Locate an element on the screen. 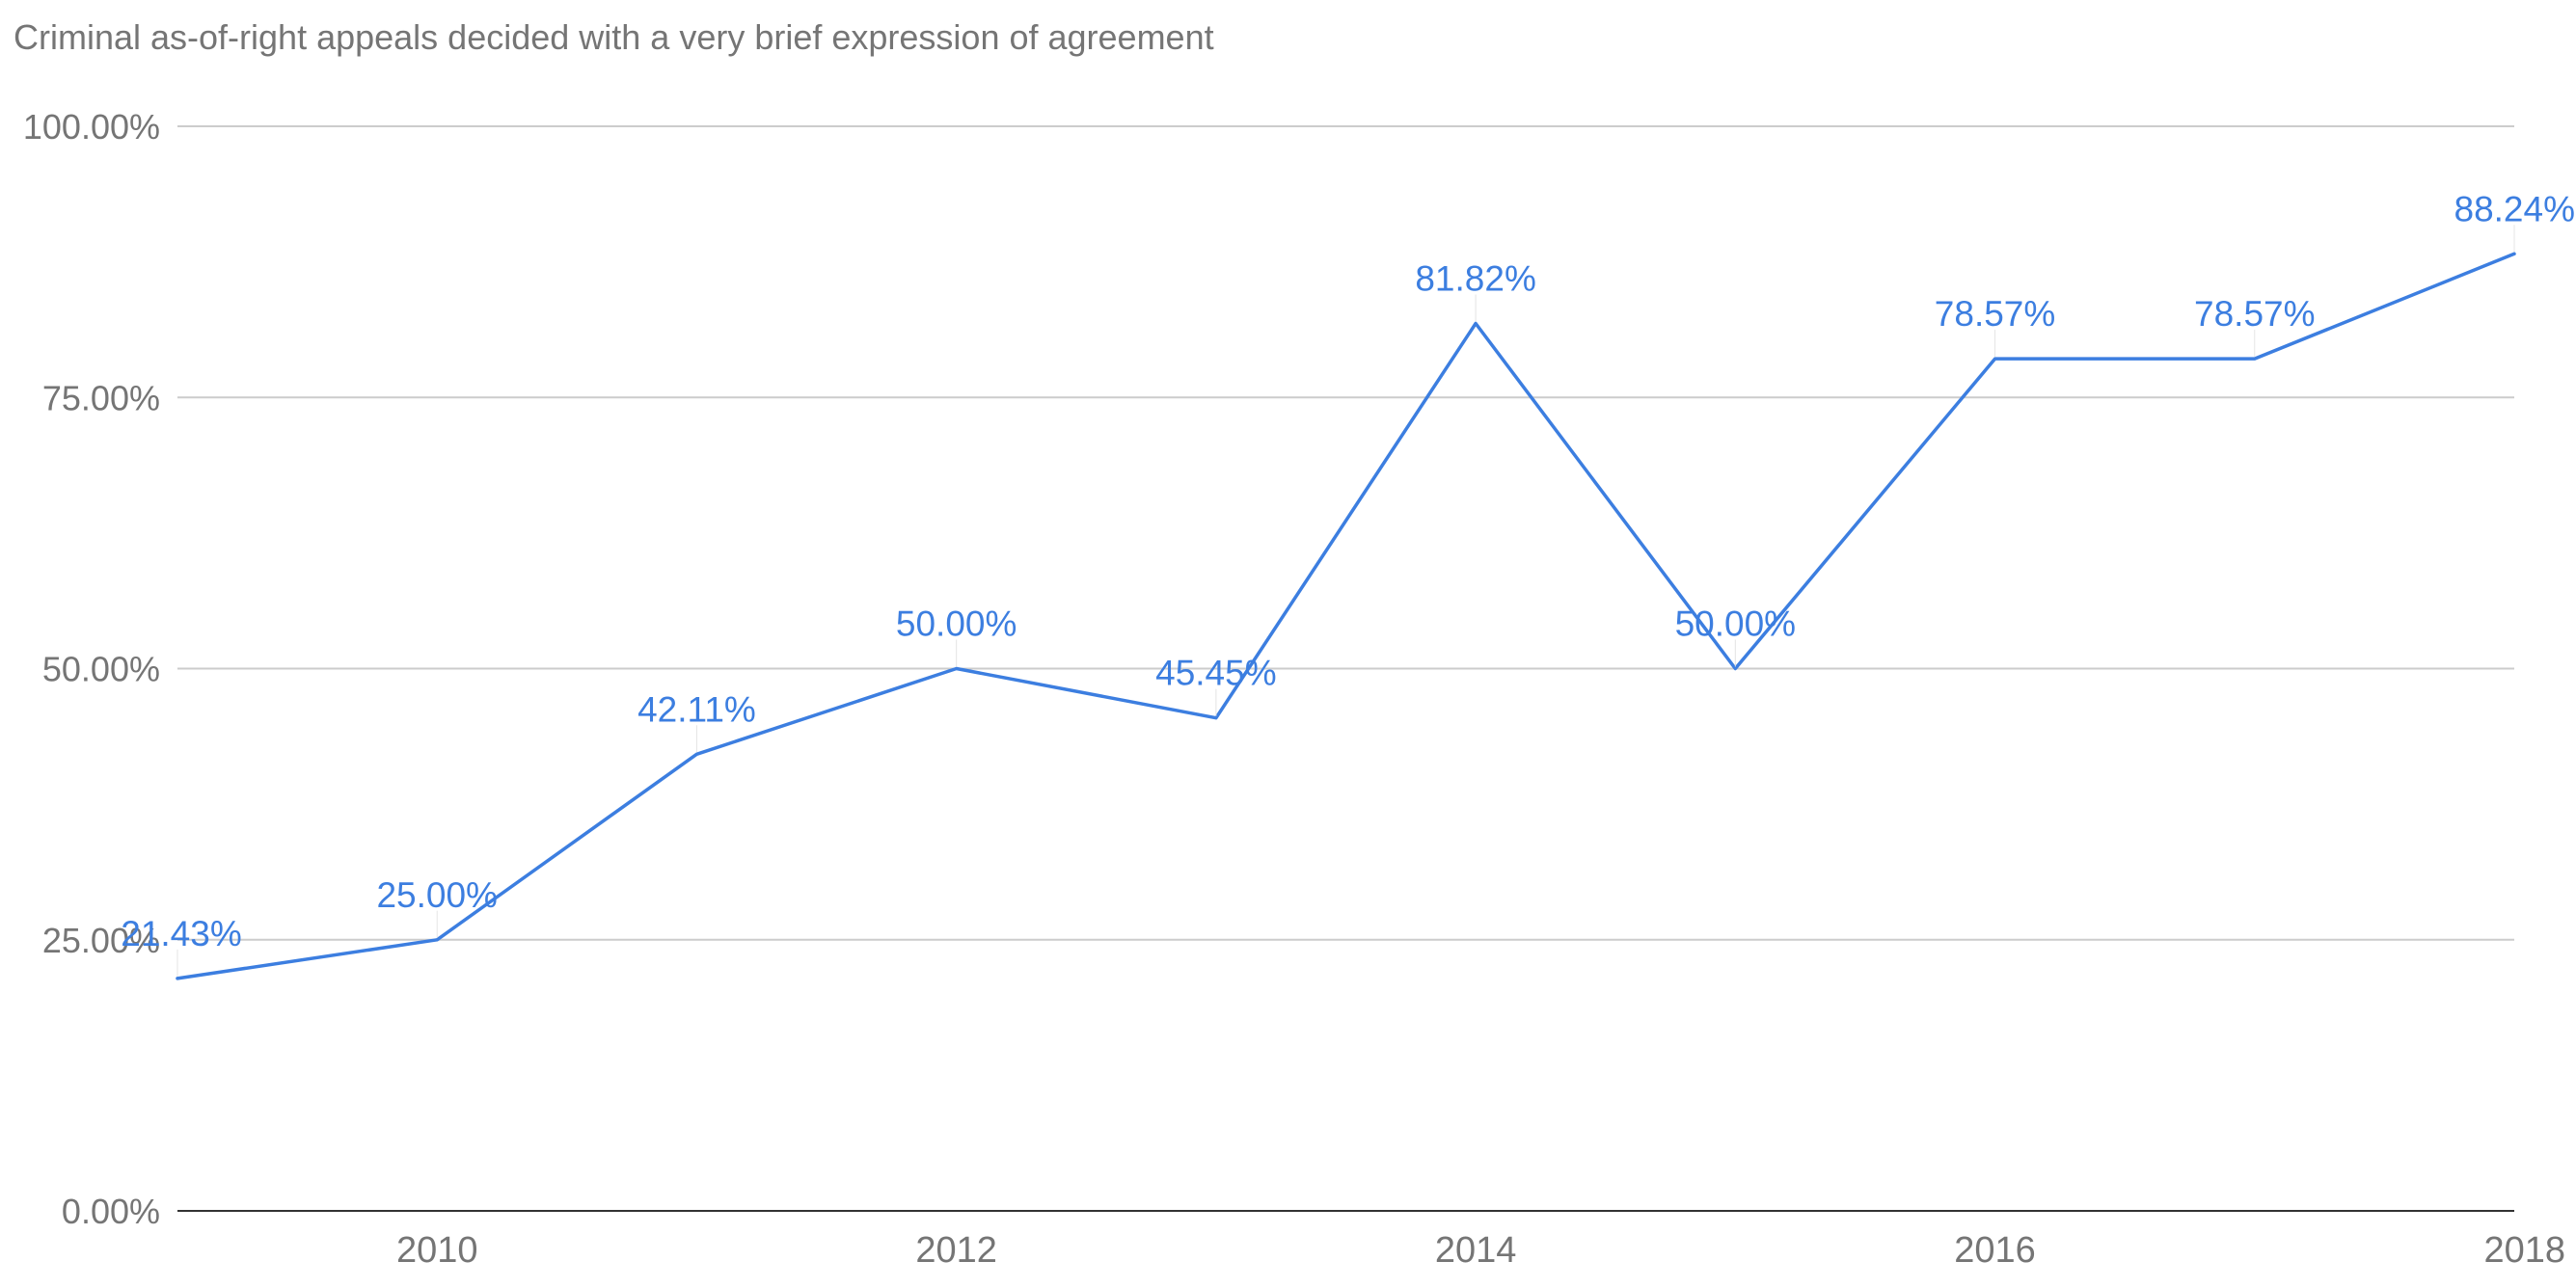  x-axis: 2010 2012 2014 2016 2018 is located at coordinates (1480, 1251).